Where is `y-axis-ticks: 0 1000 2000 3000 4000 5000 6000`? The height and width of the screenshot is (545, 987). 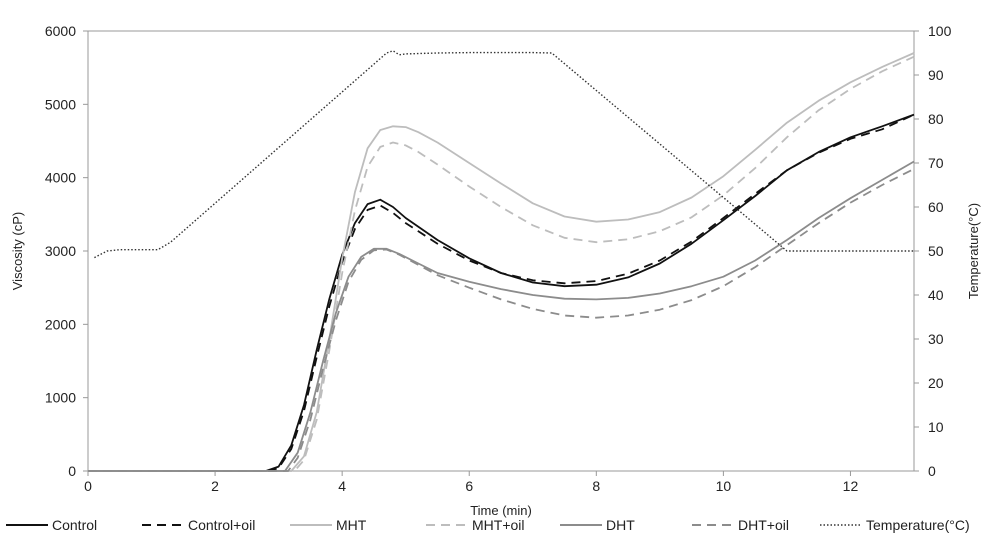 y-axis-ticks: 0 1000 2000 3000 4000 5000 6000 is located at coordinates (66, 251).